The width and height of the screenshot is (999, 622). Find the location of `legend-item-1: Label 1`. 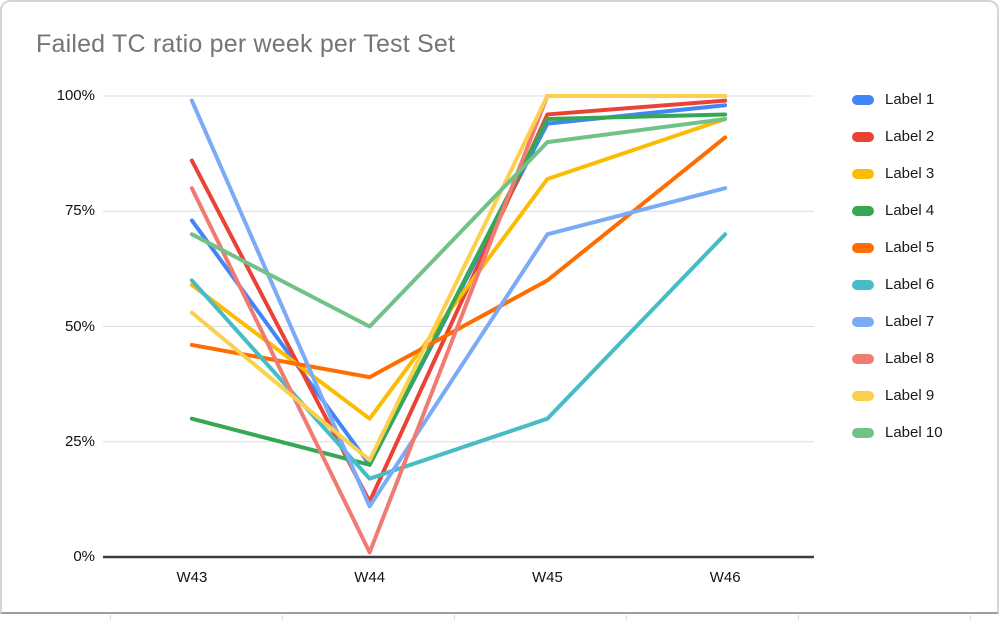

legend-item-1: Label 1 is located at coordinates (897, 99).